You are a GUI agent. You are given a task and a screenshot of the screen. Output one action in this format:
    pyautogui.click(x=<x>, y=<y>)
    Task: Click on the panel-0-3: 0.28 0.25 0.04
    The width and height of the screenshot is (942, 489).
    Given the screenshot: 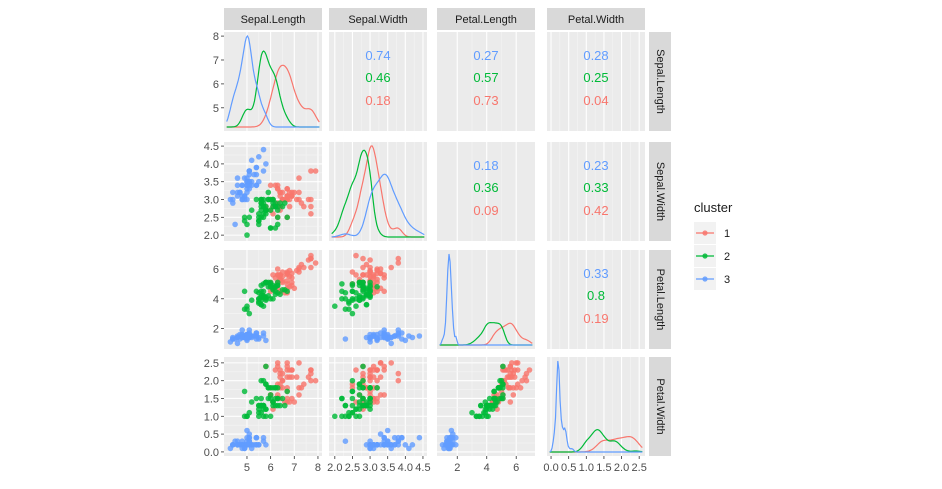 What is the action you would take?
    pyautogui.click(x=596, y=81)
    